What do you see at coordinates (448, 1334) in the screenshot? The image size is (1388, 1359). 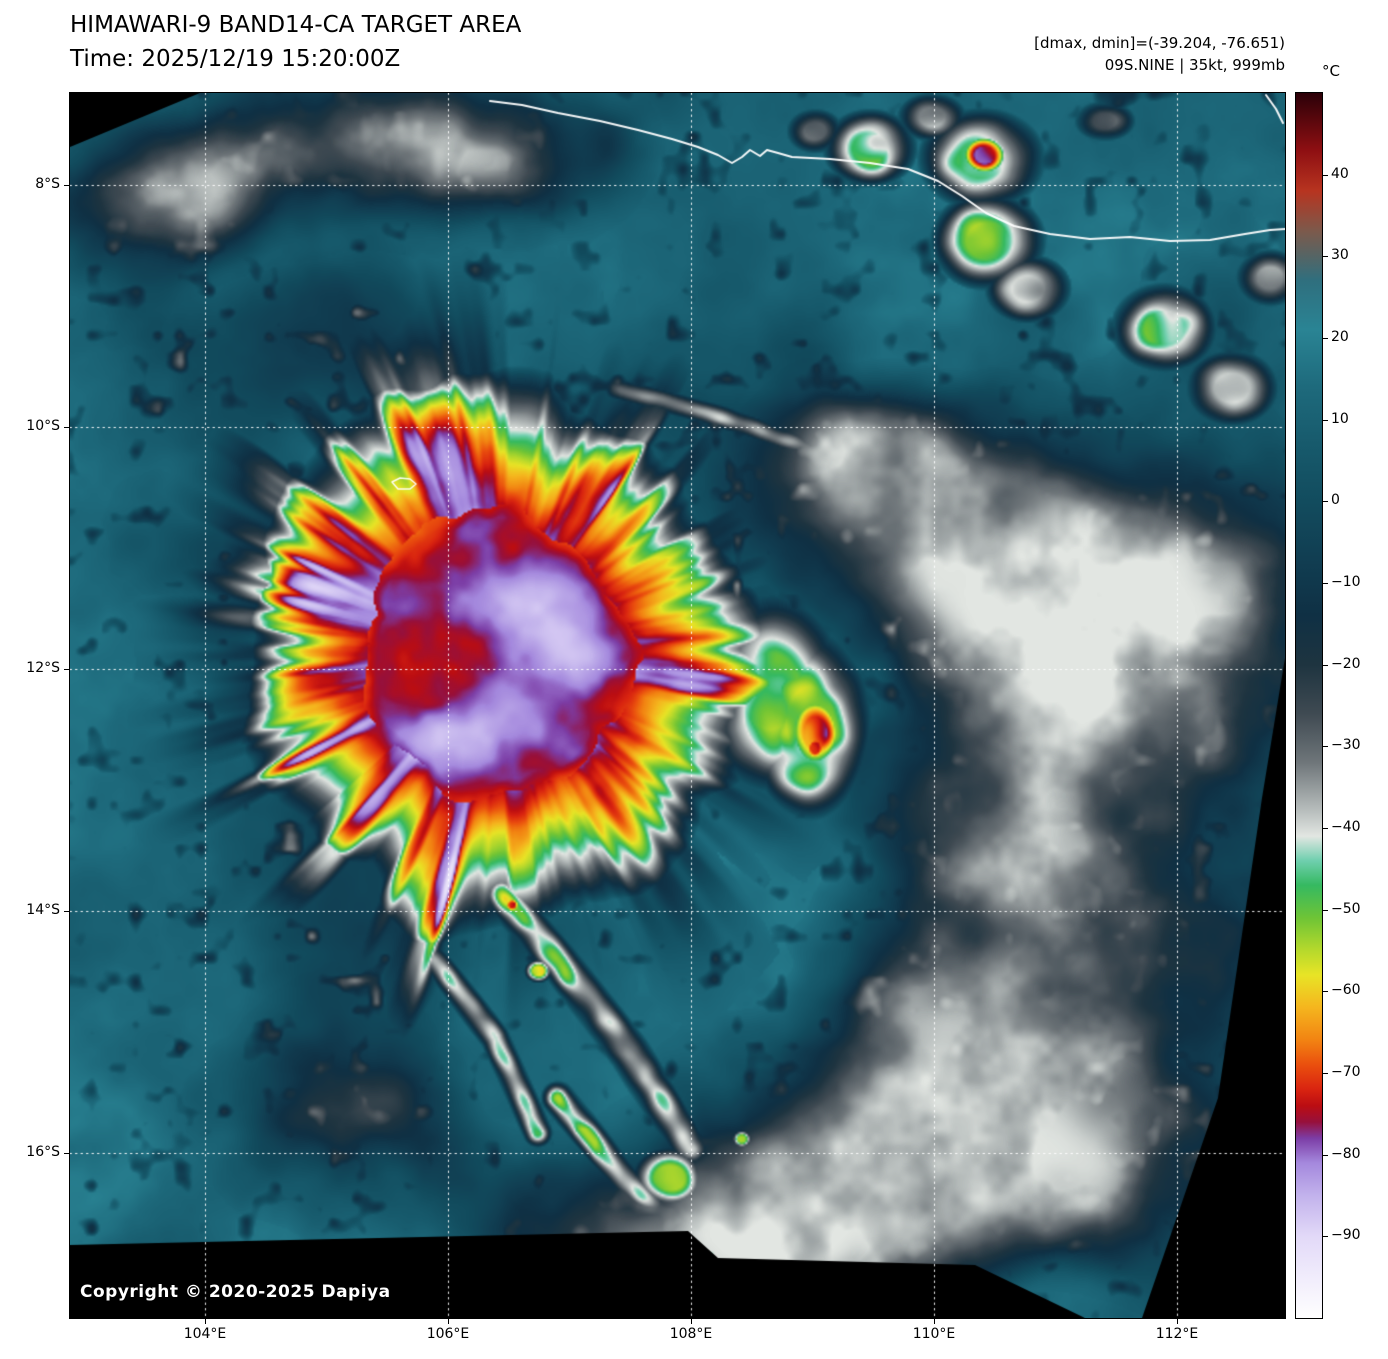 I see `x-tick-label: 106°E` at bounding box center [448, 1334].